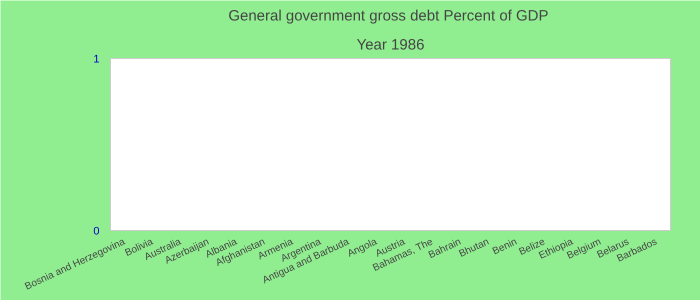 This screenshot has width=700, height=300. Describe the element at coordinates (504, 247) in the screenshot. I see `x-tick-label: Benin` at that location.